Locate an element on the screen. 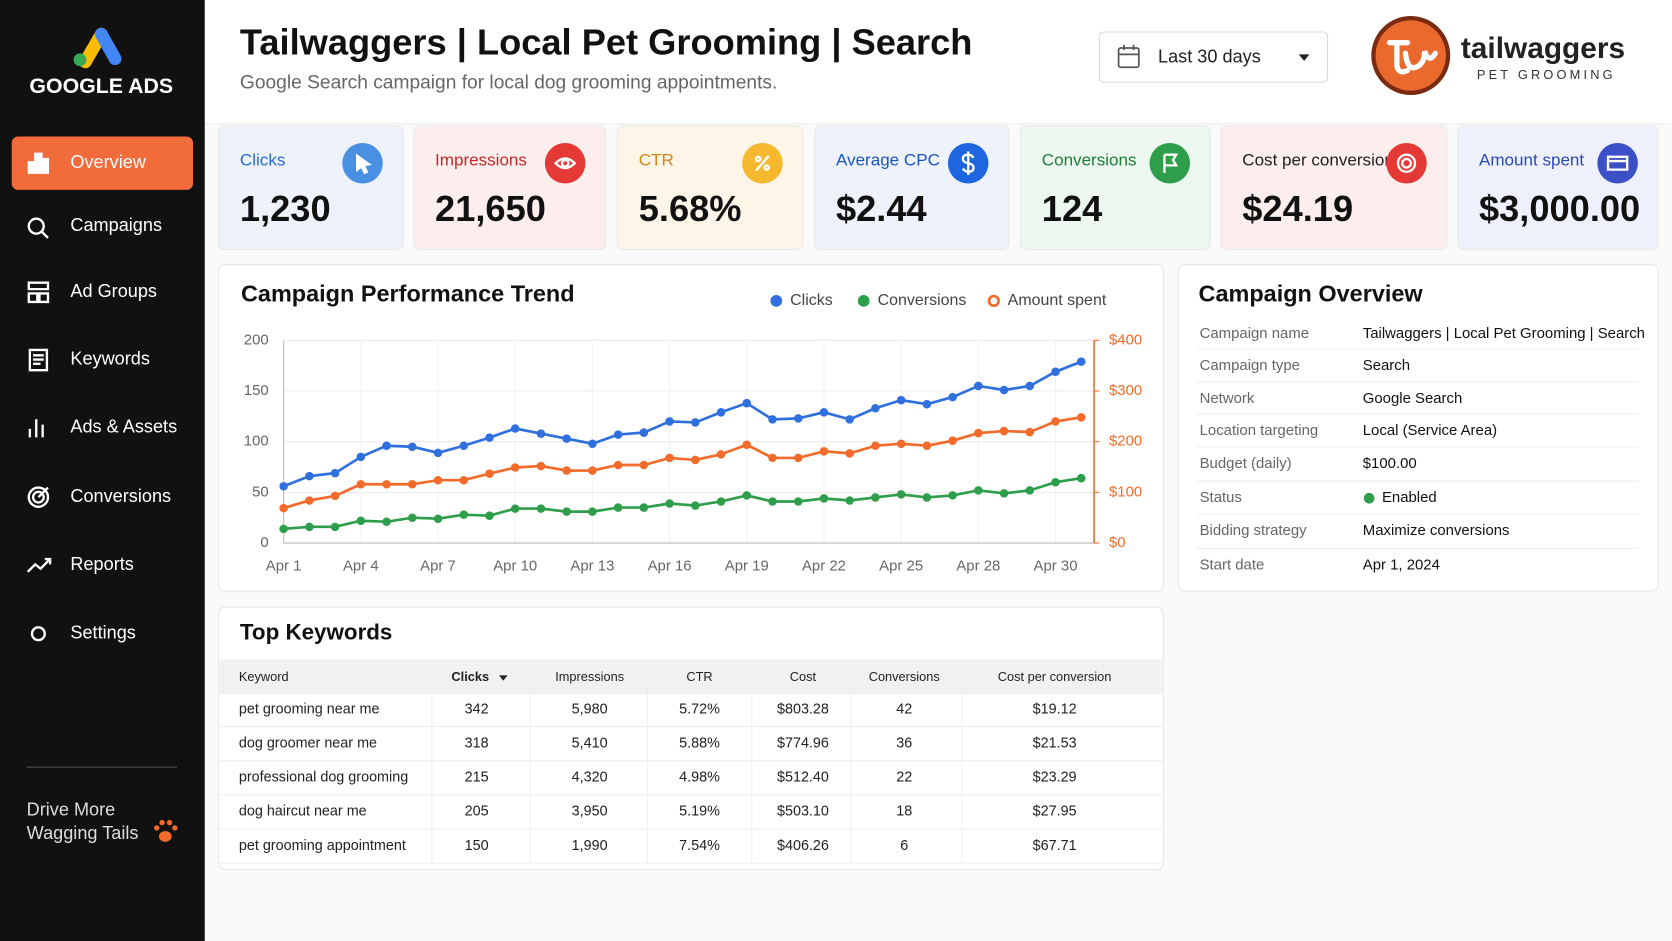  table-cell: $406.26 is located at coordinates (803, 846).